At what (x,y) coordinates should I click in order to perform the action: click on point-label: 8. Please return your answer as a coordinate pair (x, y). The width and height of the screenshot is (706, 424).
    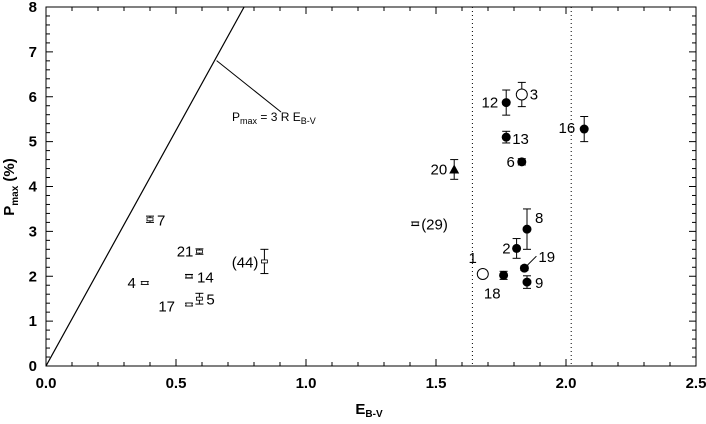
    Looking at the image, I should click on (539, 218).